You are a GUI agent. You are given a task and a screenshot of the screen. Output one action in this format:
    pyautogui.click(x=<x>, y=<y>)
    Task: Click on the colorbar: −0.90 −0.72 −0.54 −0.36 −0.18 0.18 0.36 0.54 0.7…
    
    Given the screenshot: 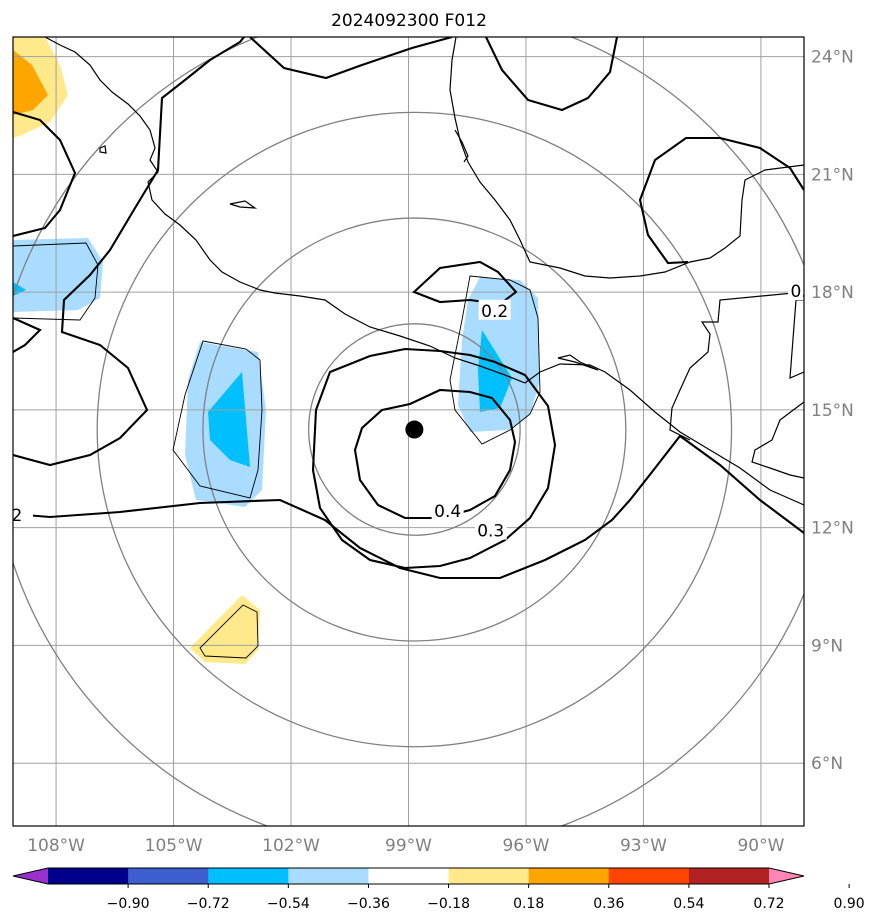 What is the action you would take?
    pyautogui.click(x=438, y=889)
    